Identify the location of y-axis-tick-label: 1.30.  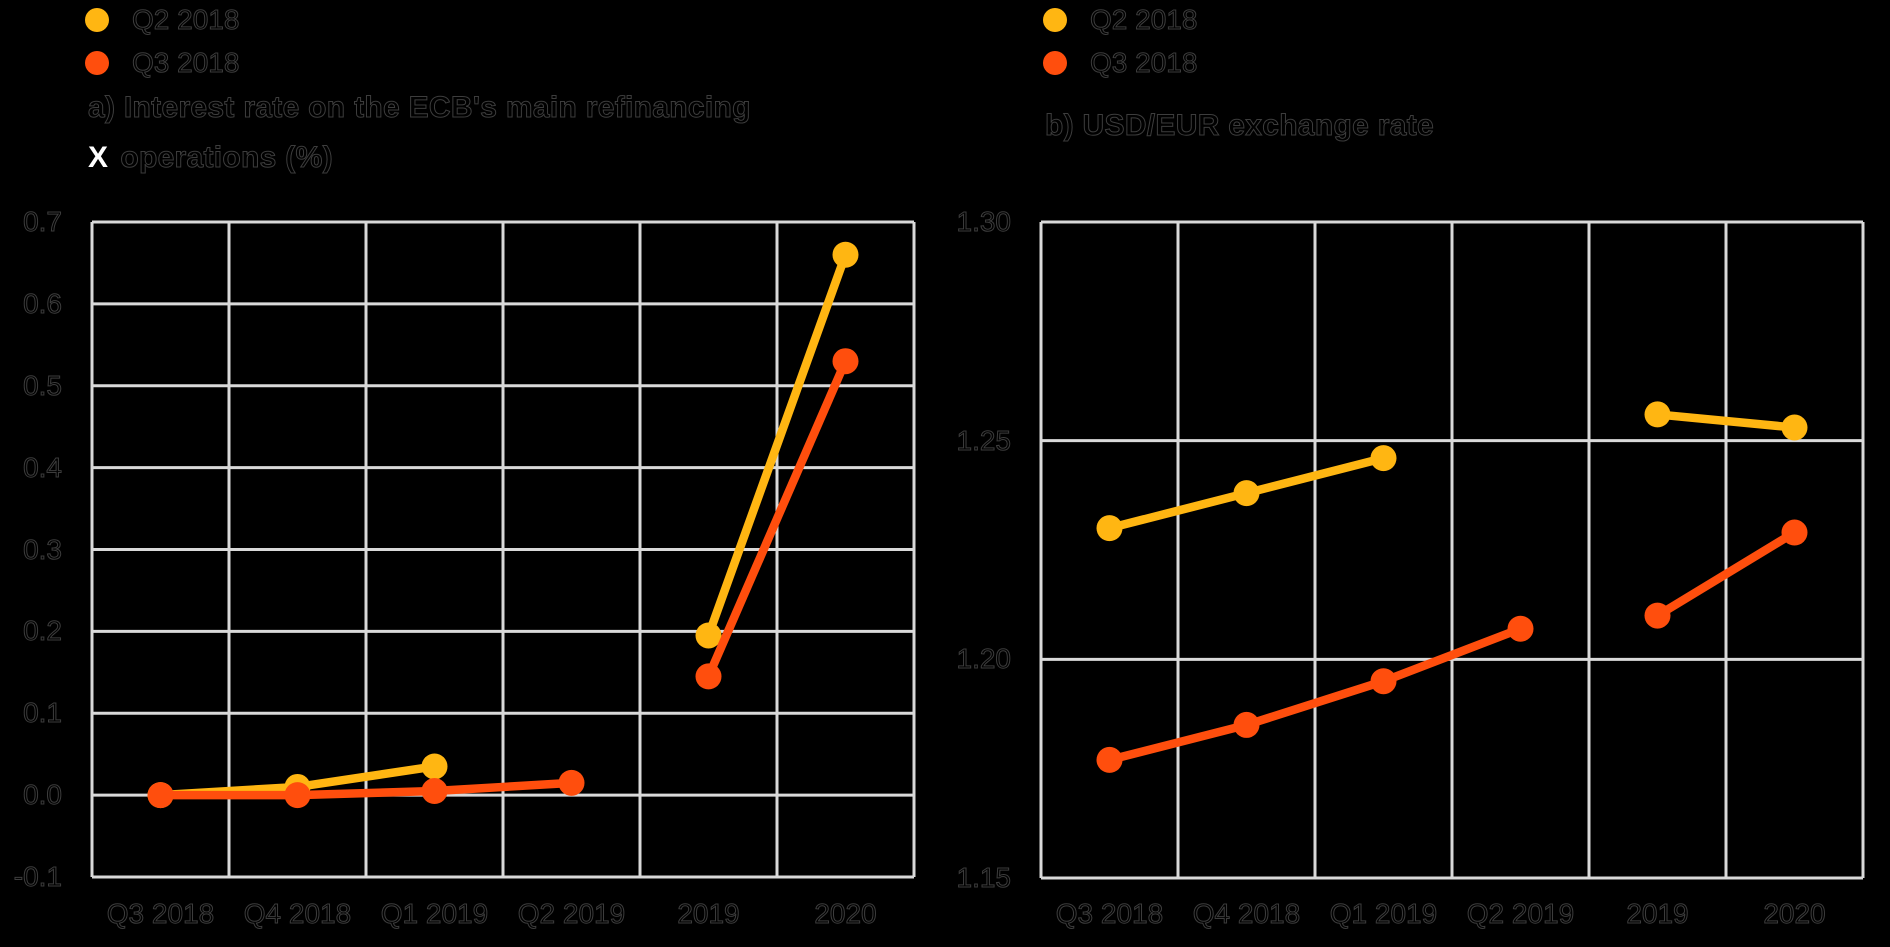
(984, 222).